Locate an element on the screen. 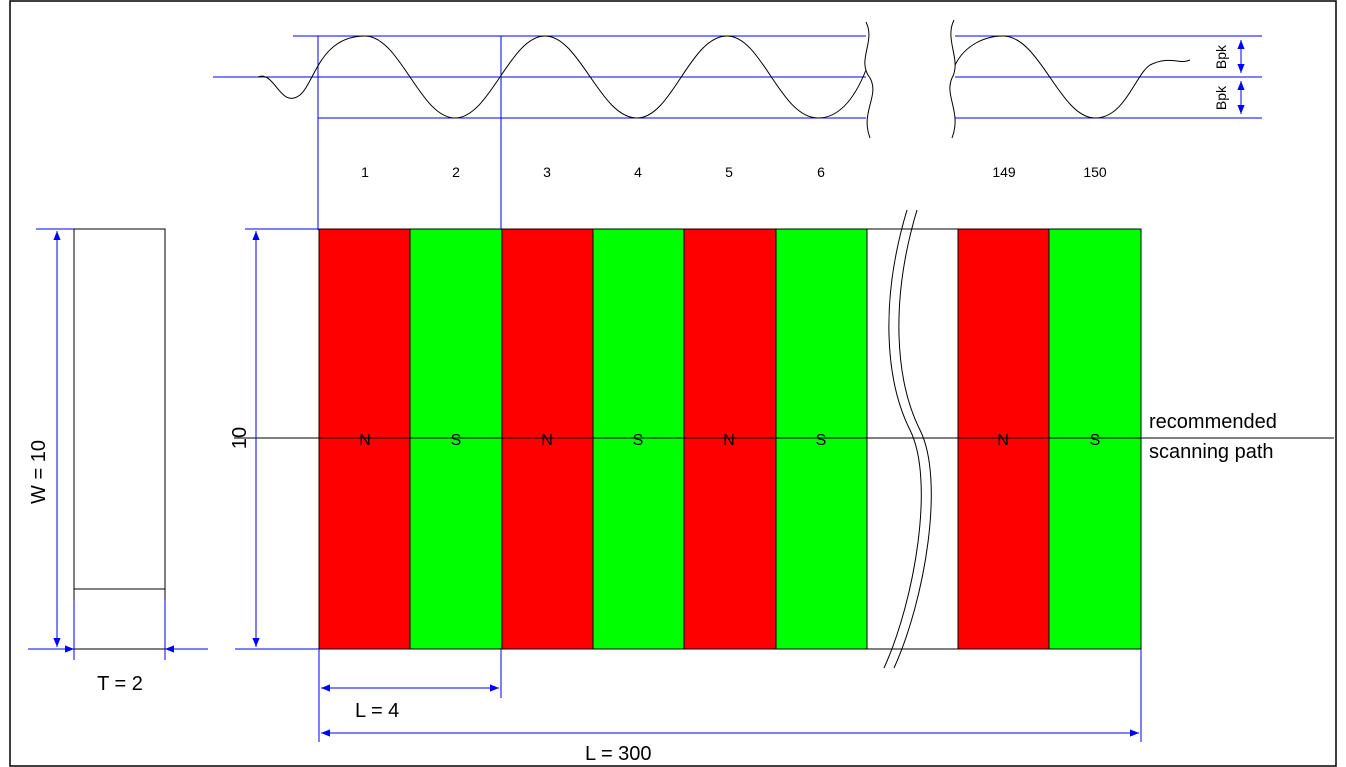 The image size is (1346, 767). total-length-label: L = 300 is located at coordinates (618, 754).